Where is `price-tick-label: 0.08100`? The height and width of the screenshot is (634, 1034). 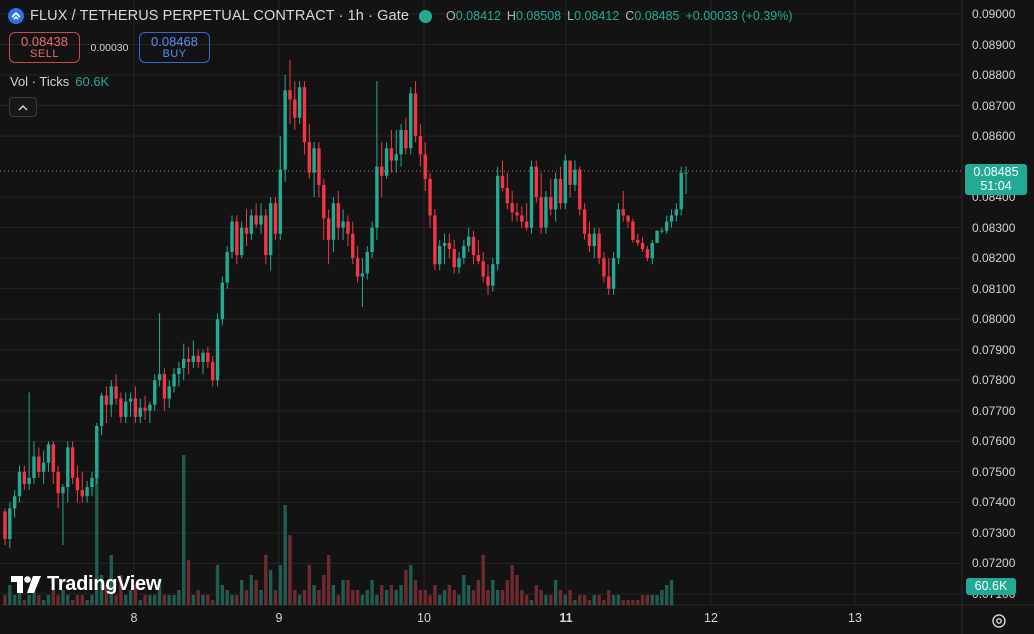 price-tick-label: 0.08100 is located at coordinates (994, 288).